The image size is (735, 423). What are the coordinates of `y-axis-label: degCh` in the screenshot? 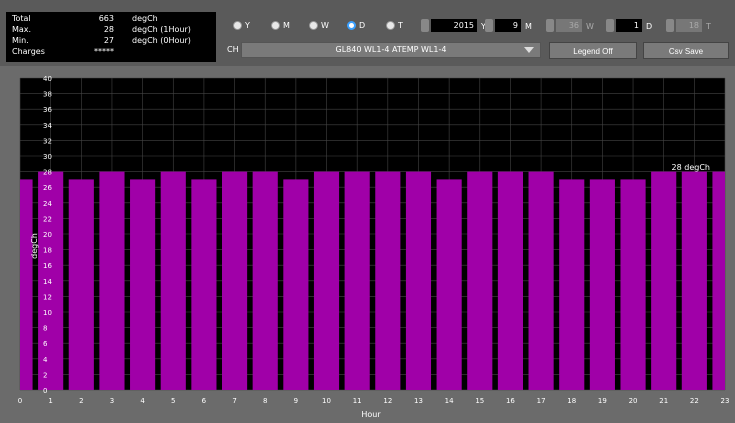 It's located at (34, 246).